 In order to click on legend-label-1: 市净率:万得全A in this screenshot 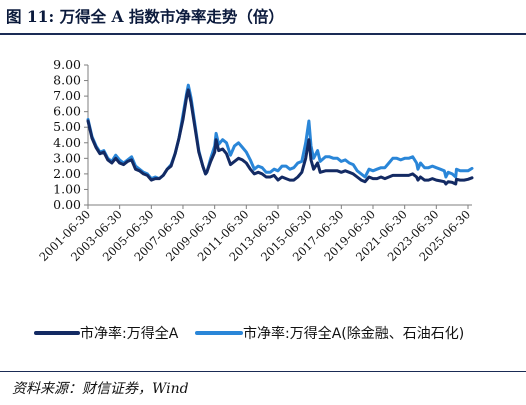, I will do `click(129, 333)`.